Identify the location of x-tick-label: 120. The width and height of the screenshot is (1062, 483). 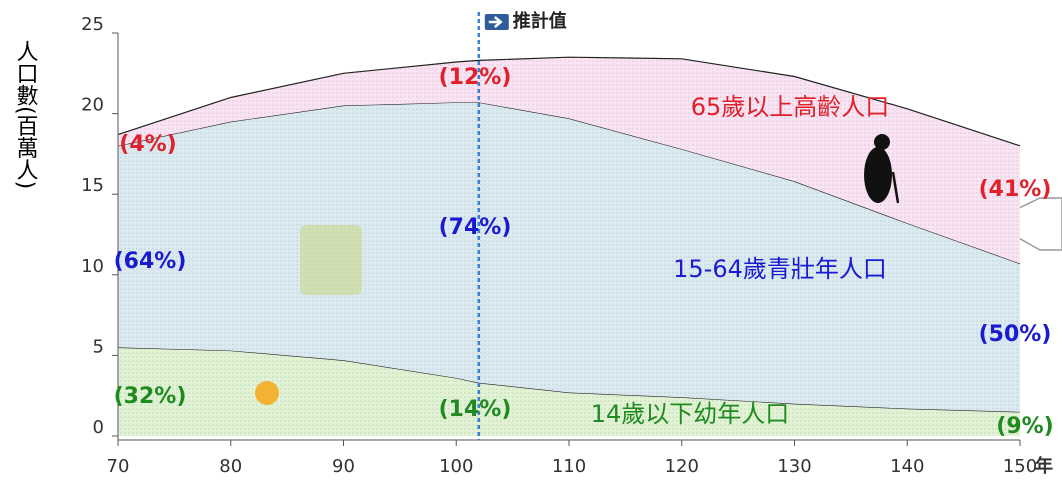
(682, 466).